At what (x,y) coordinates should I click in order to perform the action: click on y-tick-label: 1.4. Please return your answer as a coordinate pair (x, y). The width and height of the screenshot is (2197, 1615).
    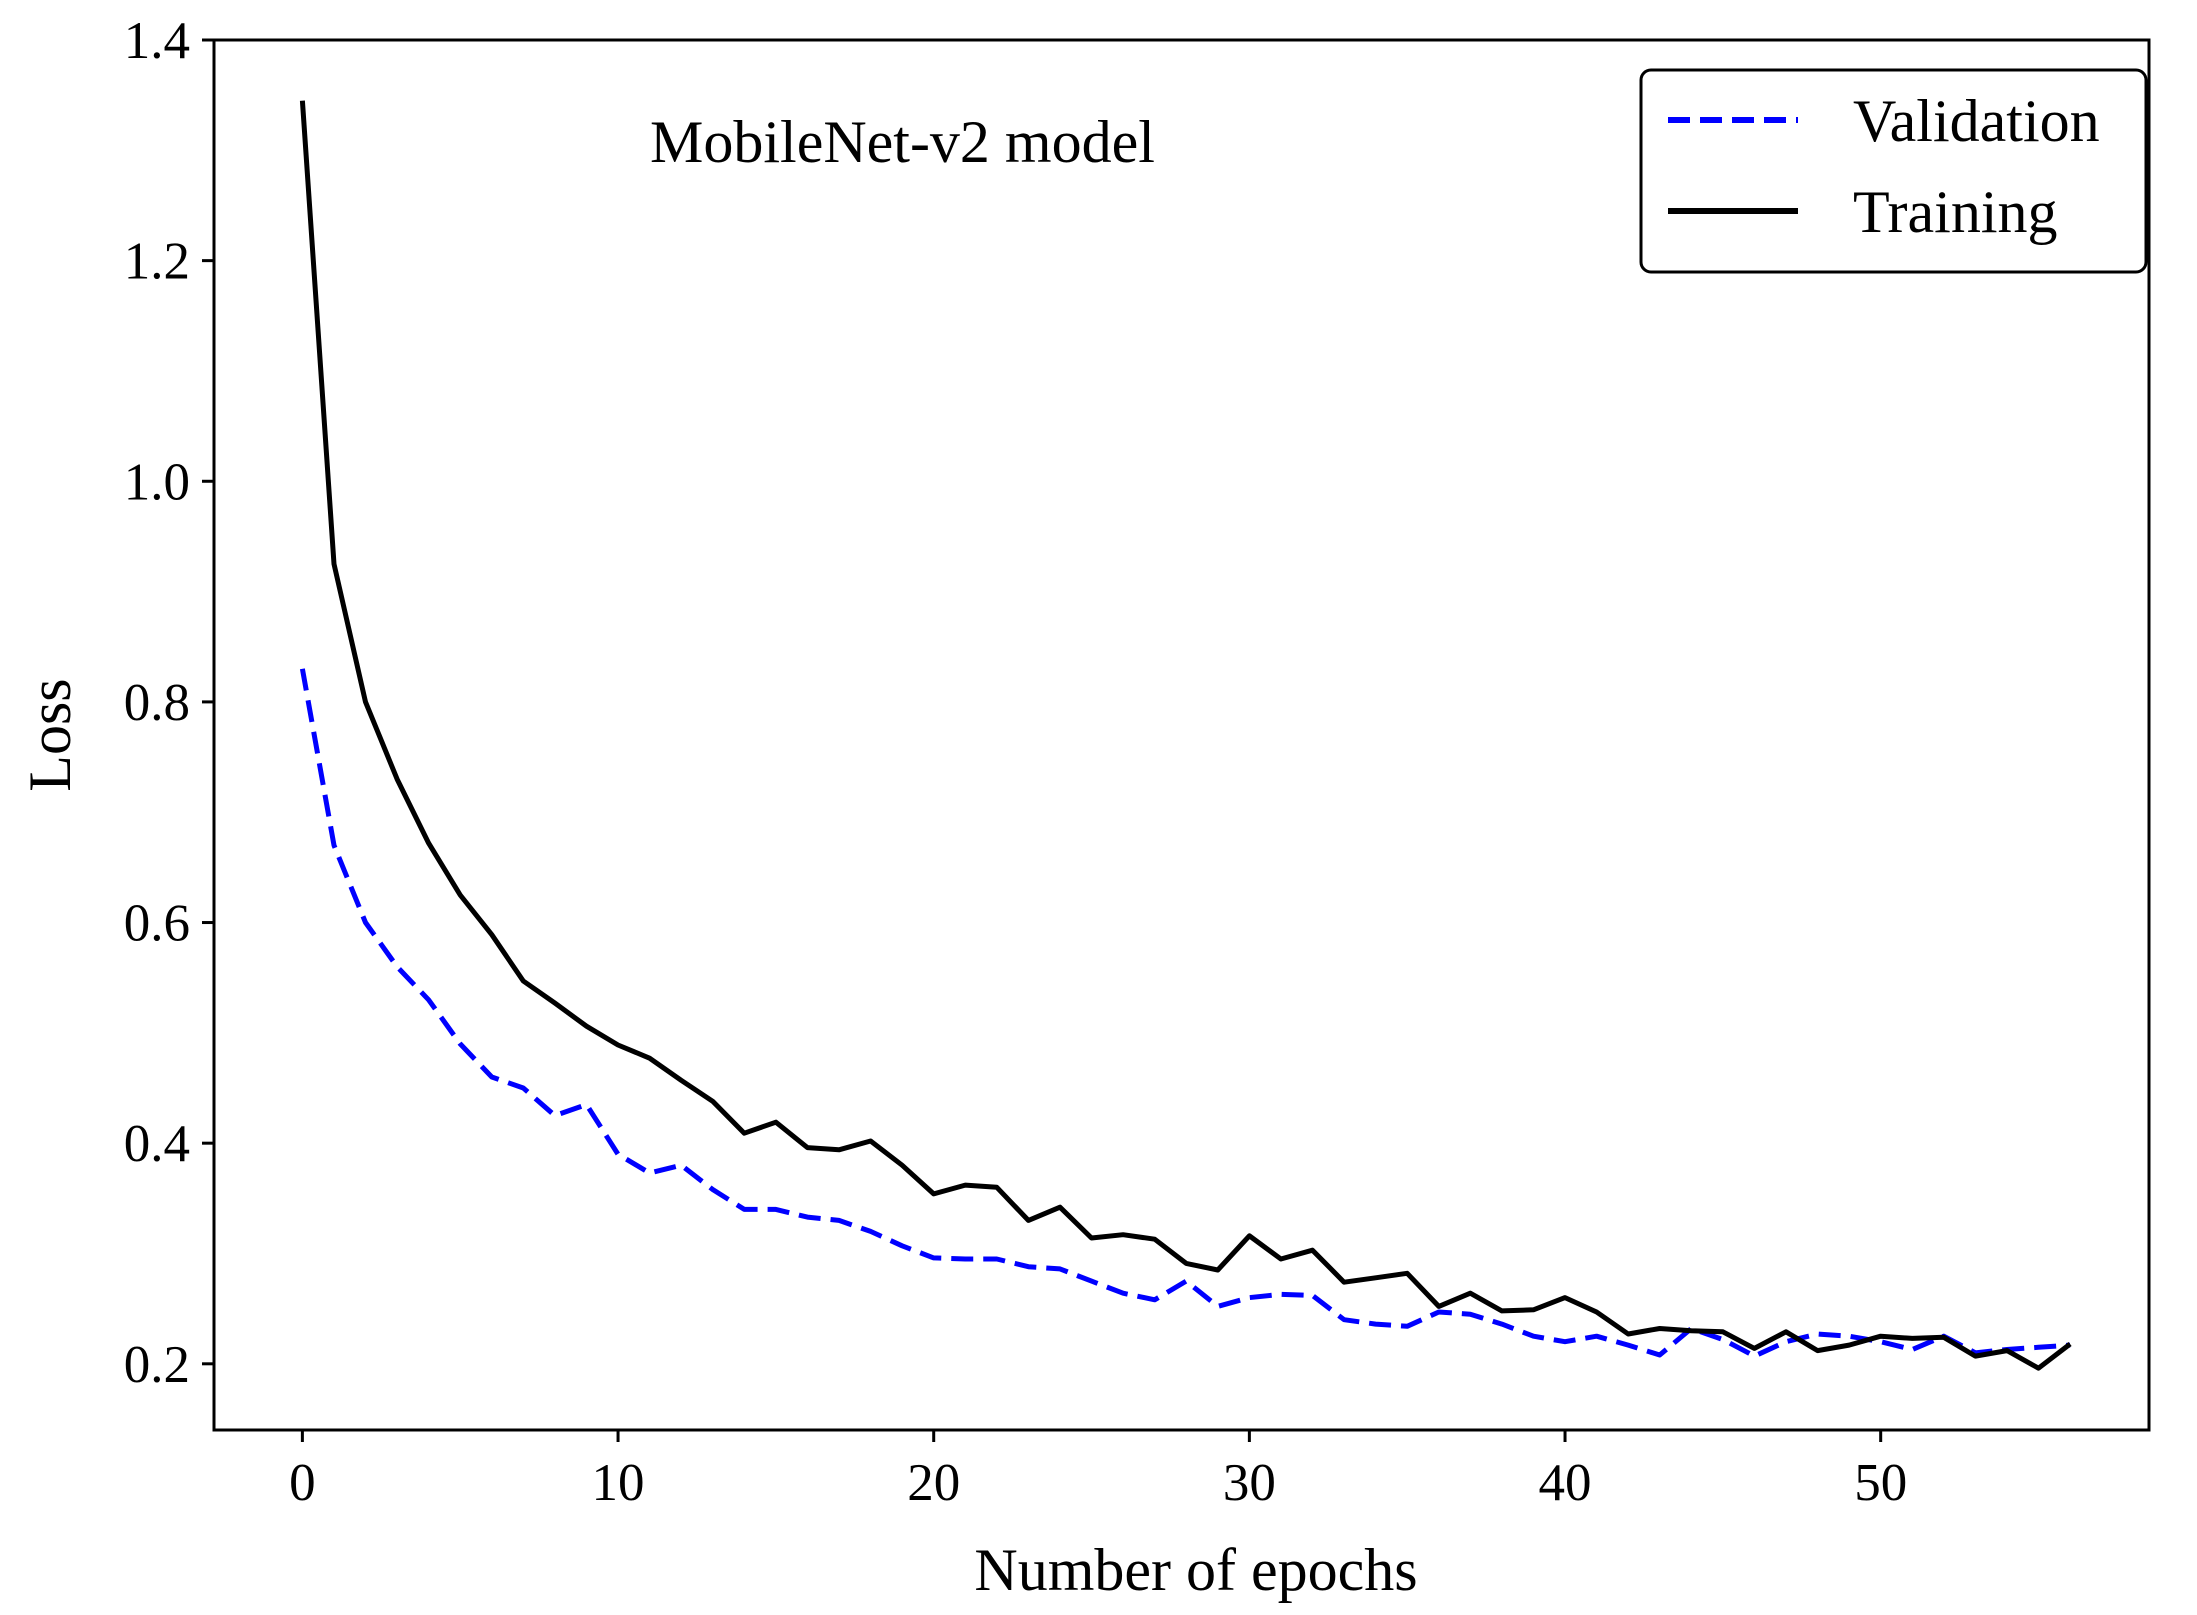
    Looking at the image, I should click on (157, 41).